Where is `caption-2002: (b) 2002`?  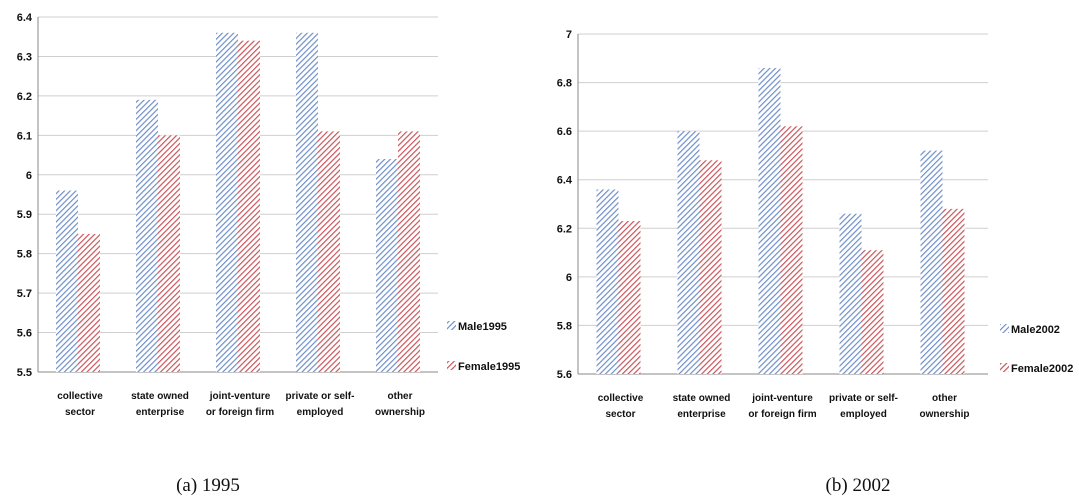
caption-2002: (b) 2002 is located at coordinates (858, 485).